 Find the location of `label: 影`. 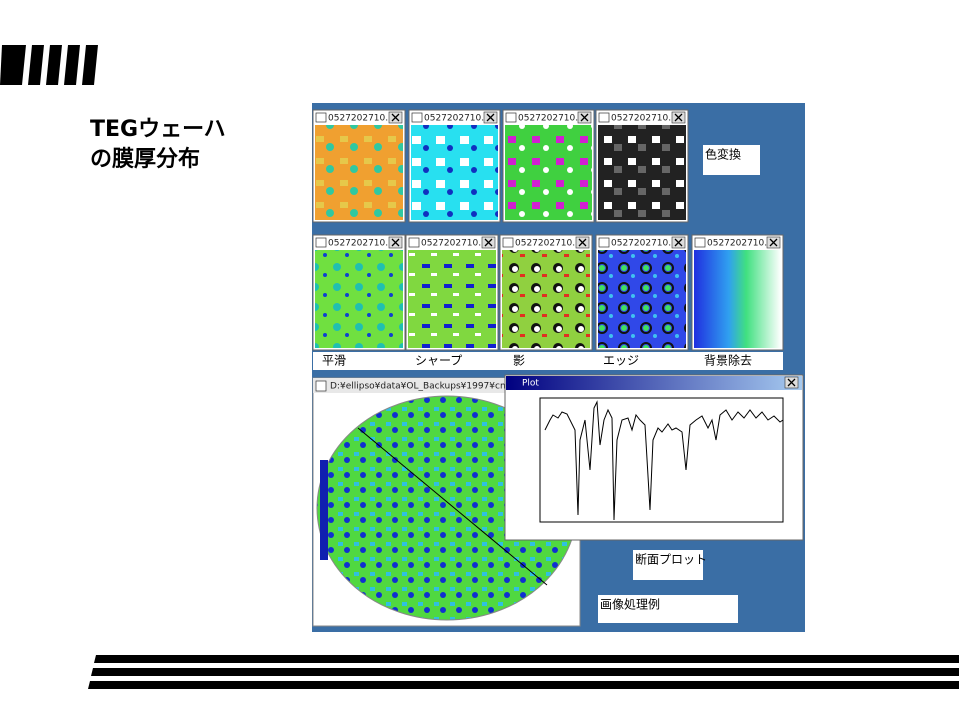

label: 影 is located at coordinates (519, 361).